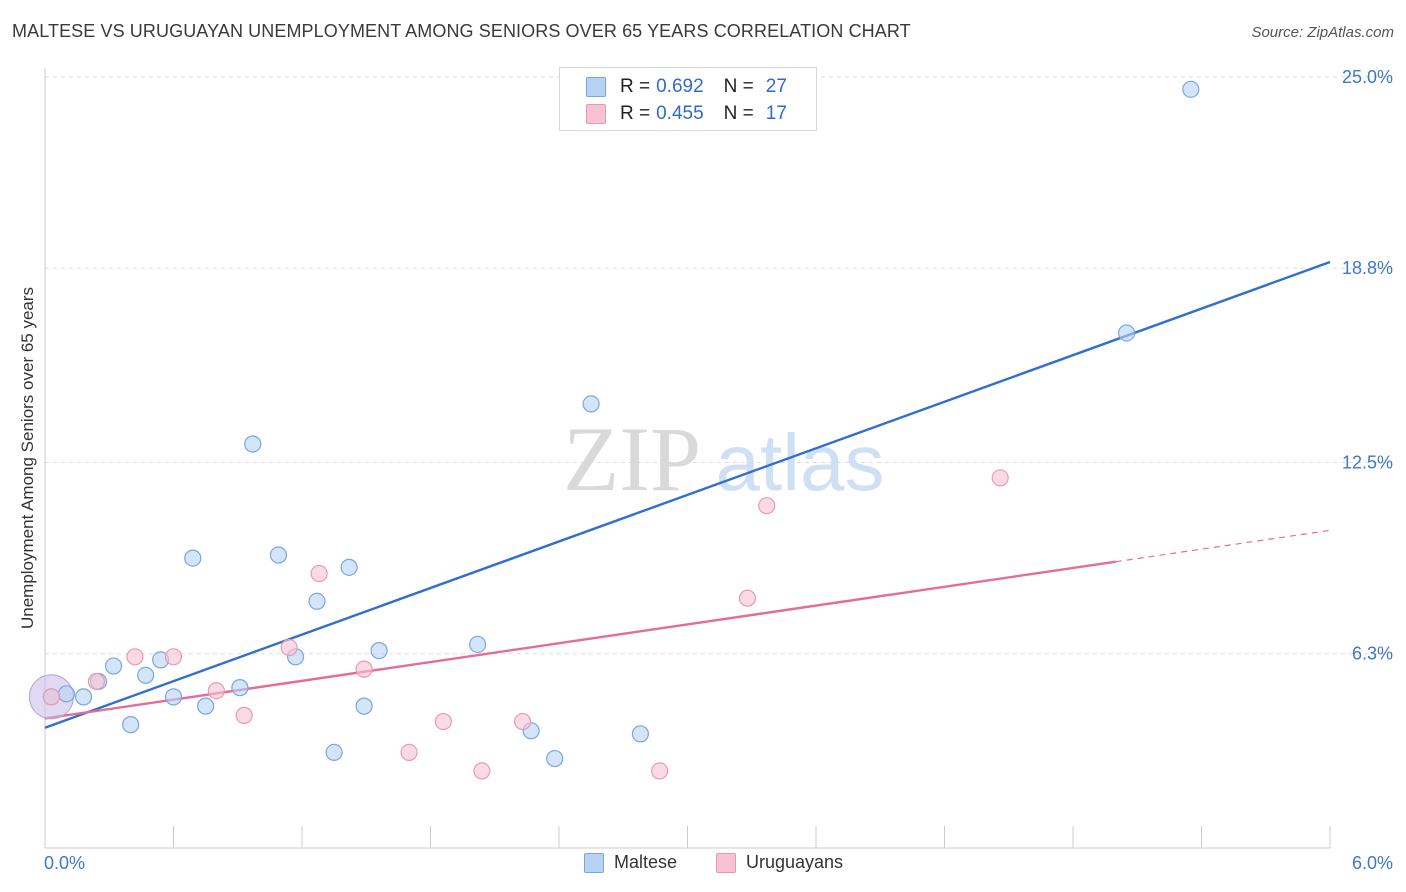 The width and height of the screenshot is (1406, 892). What do you see at coordinates (800, 462) in the screenshot?
I see `watermark-atlas: atlas` at bounding box center [800, 462].